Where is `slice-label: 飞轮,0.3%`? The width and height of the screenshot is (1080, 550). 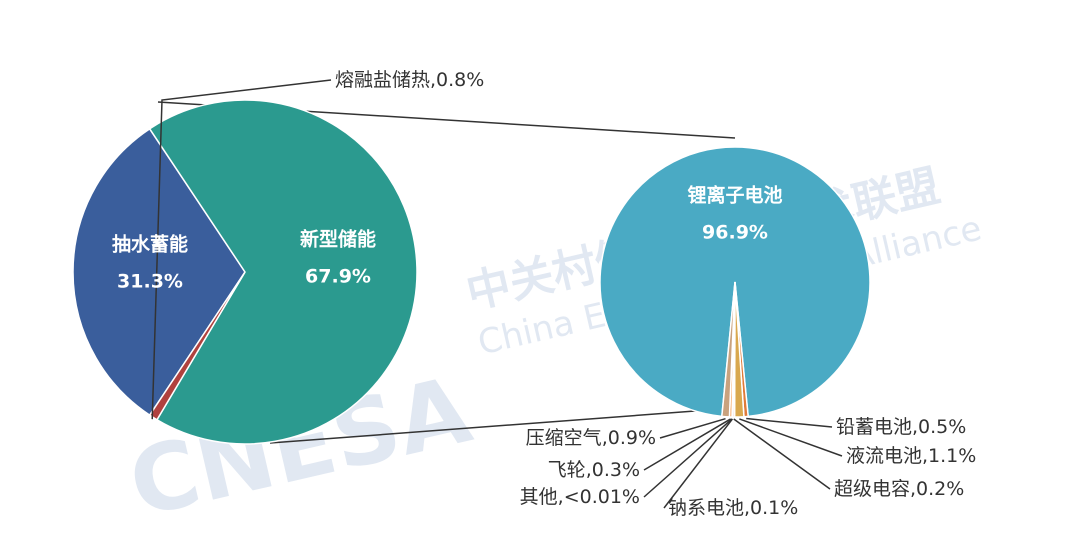 slice-label: 飞轮,0.3% is located at coordinates (594, 470).